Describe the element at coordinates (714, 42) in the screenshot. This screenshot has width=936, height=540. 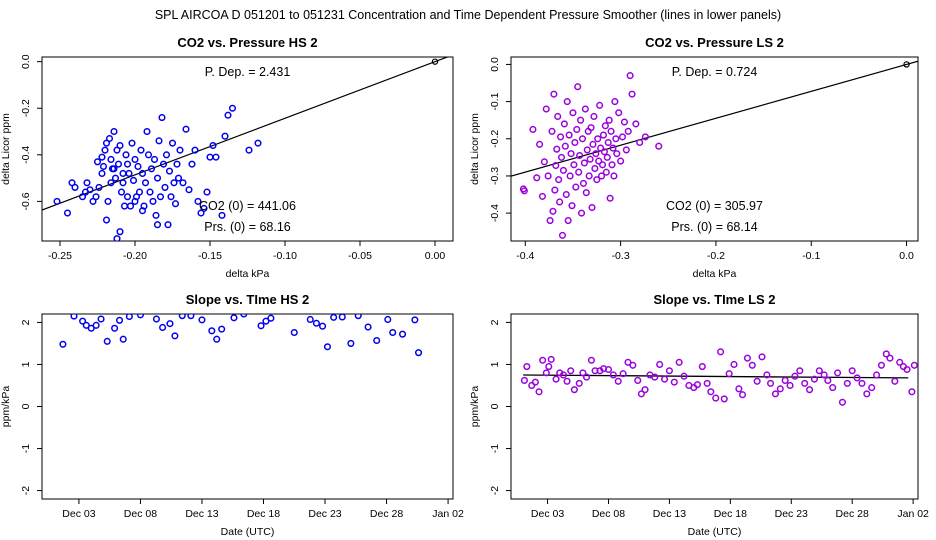
I see `p2-title: CO2 vs. Pressure LS 2` at that location.